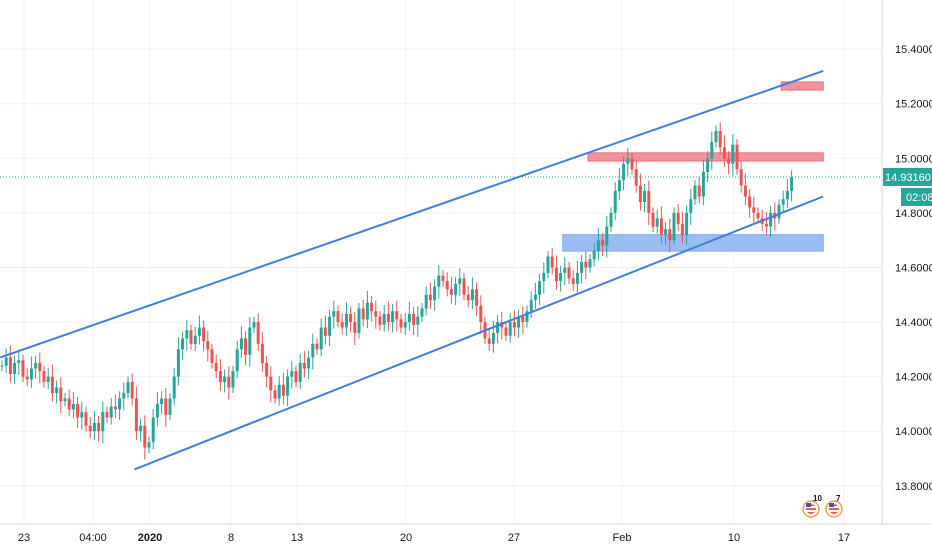 The image size is (932, 550). What do you see at coordinates (812, 506) in the screenshot?
I see `economic-event-flag-icon: 10` at bounding box center [812, 506].